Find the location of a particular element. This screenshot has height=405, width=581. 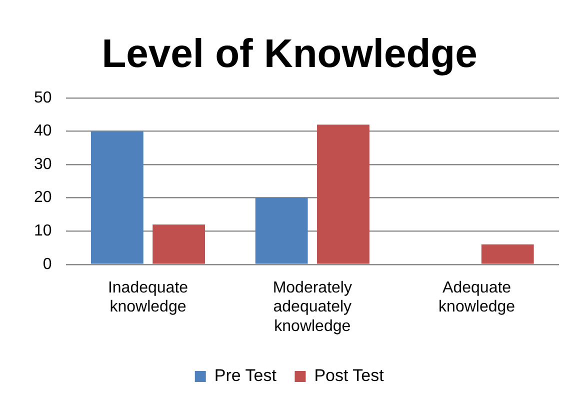

y-tick-label: 50 is located at coordinates (43, 97).